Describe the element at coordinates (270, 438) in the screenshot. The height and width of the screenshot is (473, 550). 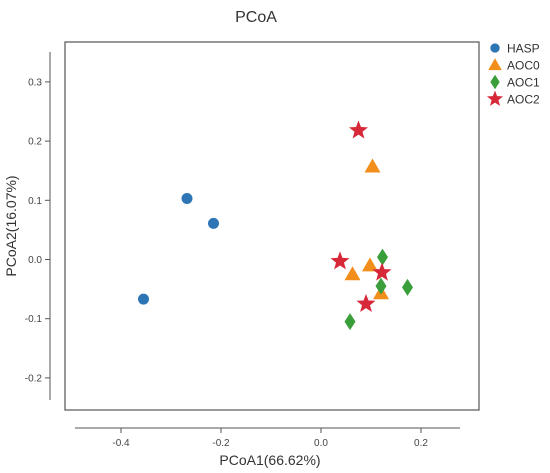
I see `x-axis-ticks: -0.4 -0.2 0.0 0.2` at that location.